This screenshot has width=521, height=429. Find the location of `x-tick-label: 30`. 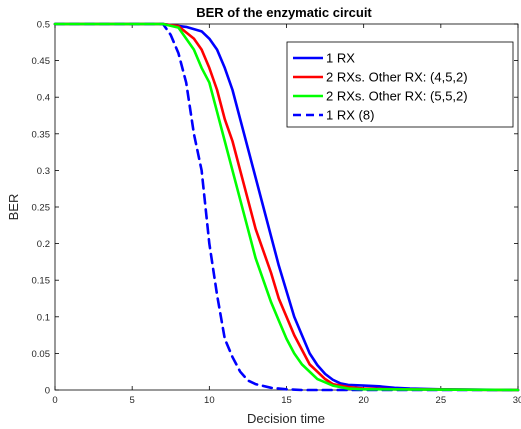

x-tick-label: 30 is located at coordinates (517, 400).